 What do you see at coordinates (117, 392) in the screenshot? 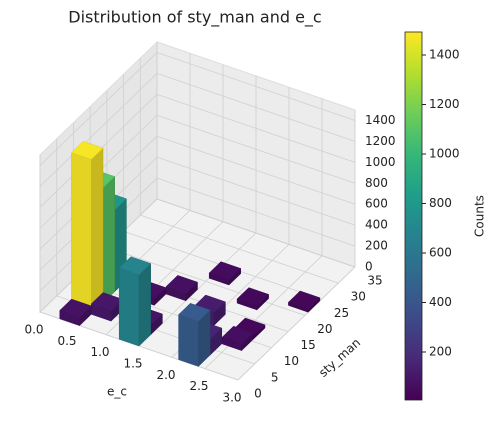
I see `x-axis-label: e_c` at bounding box center [117, 392].